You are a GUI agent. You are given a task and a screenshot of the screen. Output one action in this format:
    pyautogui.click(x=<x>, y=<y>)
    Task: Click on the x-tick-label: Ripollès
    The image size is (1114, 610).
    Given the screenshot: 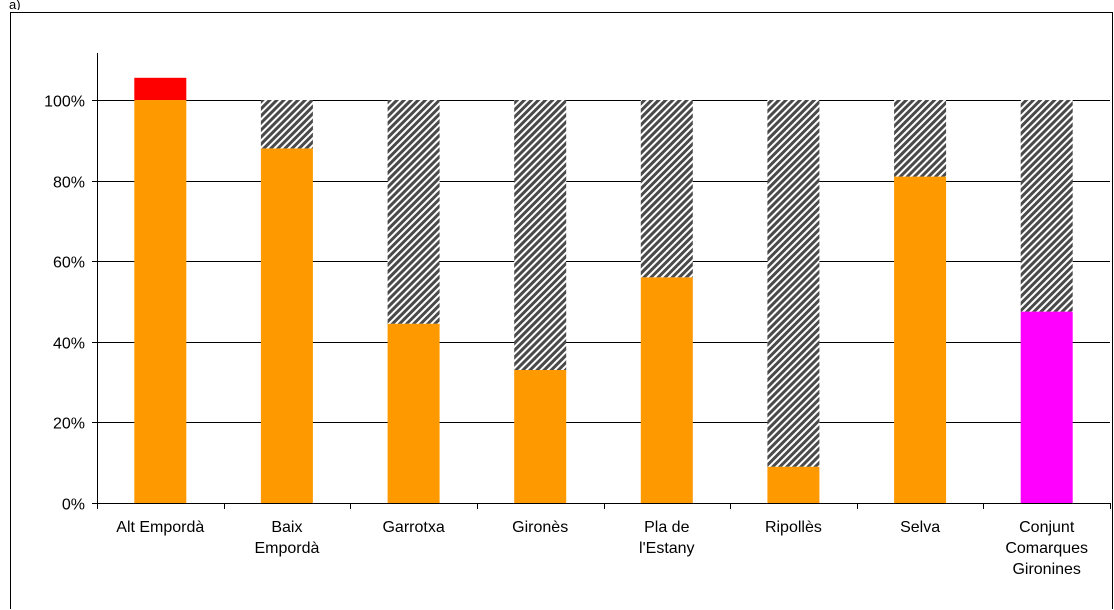 What is the action you would take?
    pyautogui.click(x=793, y=527)
    